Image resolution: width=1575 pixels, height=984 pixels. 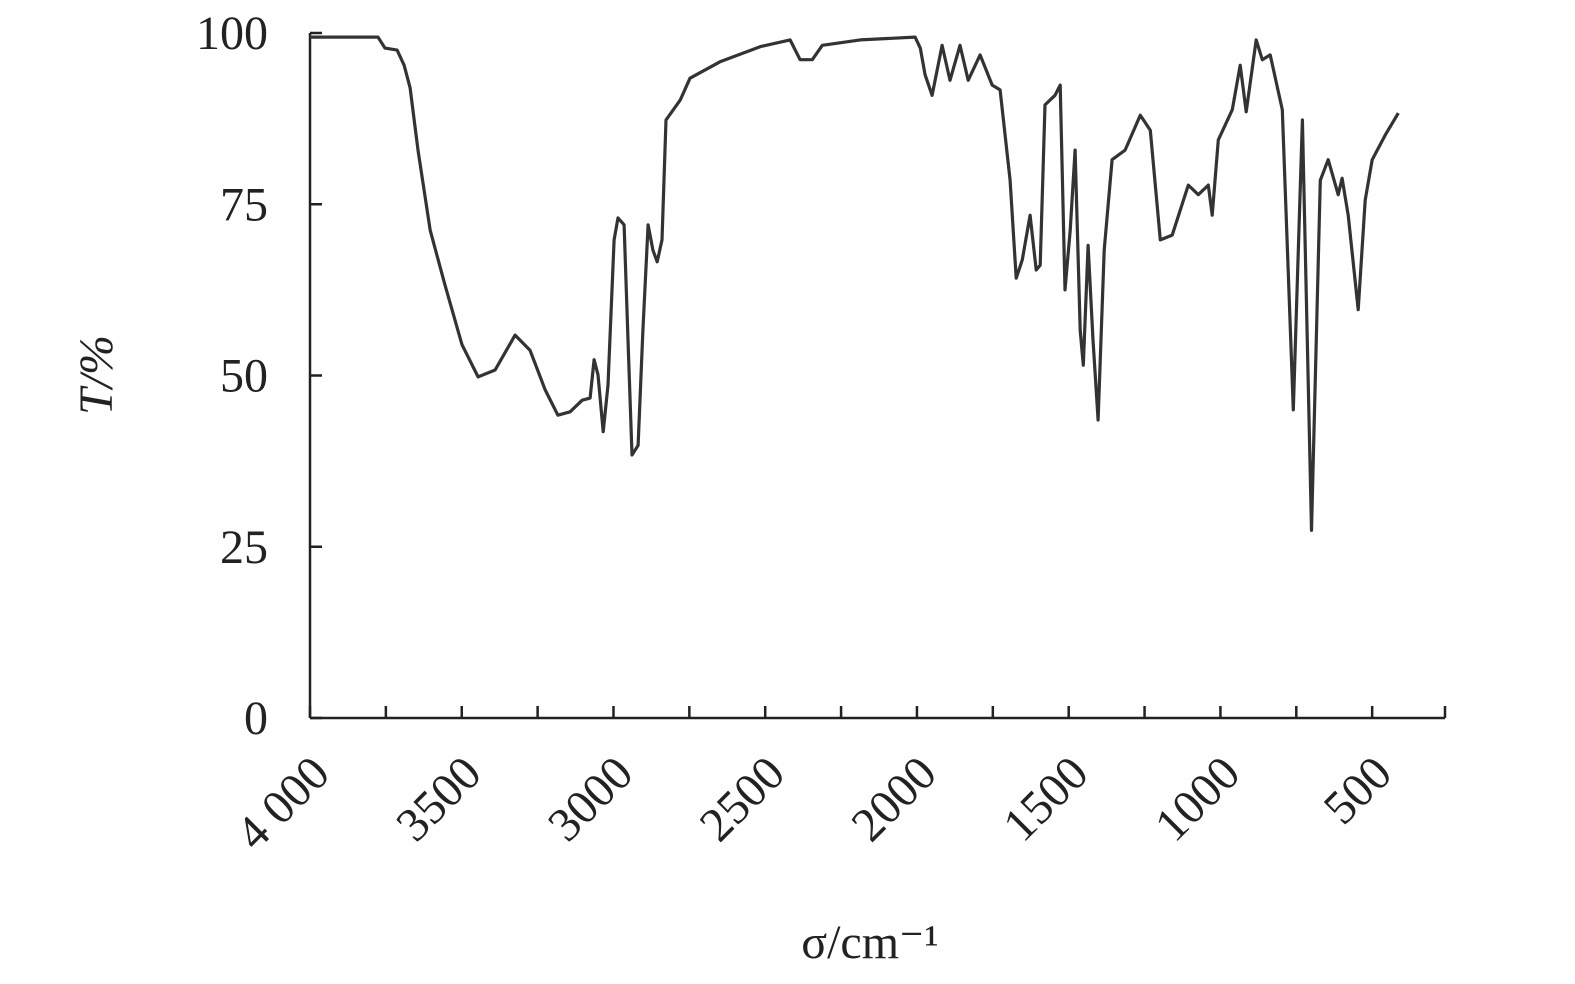 I want to click on y-tick-label: 75, so click(x=244, y=204).